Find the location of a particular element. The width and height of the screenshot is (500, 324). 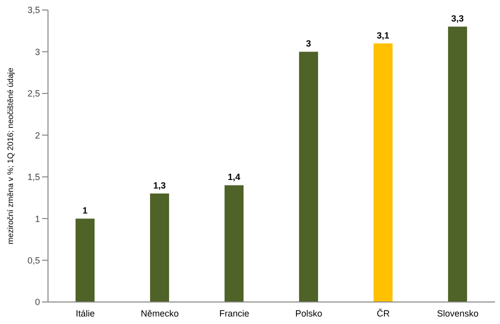

x-tick-label: ČR is located at coordinates (383, 313).